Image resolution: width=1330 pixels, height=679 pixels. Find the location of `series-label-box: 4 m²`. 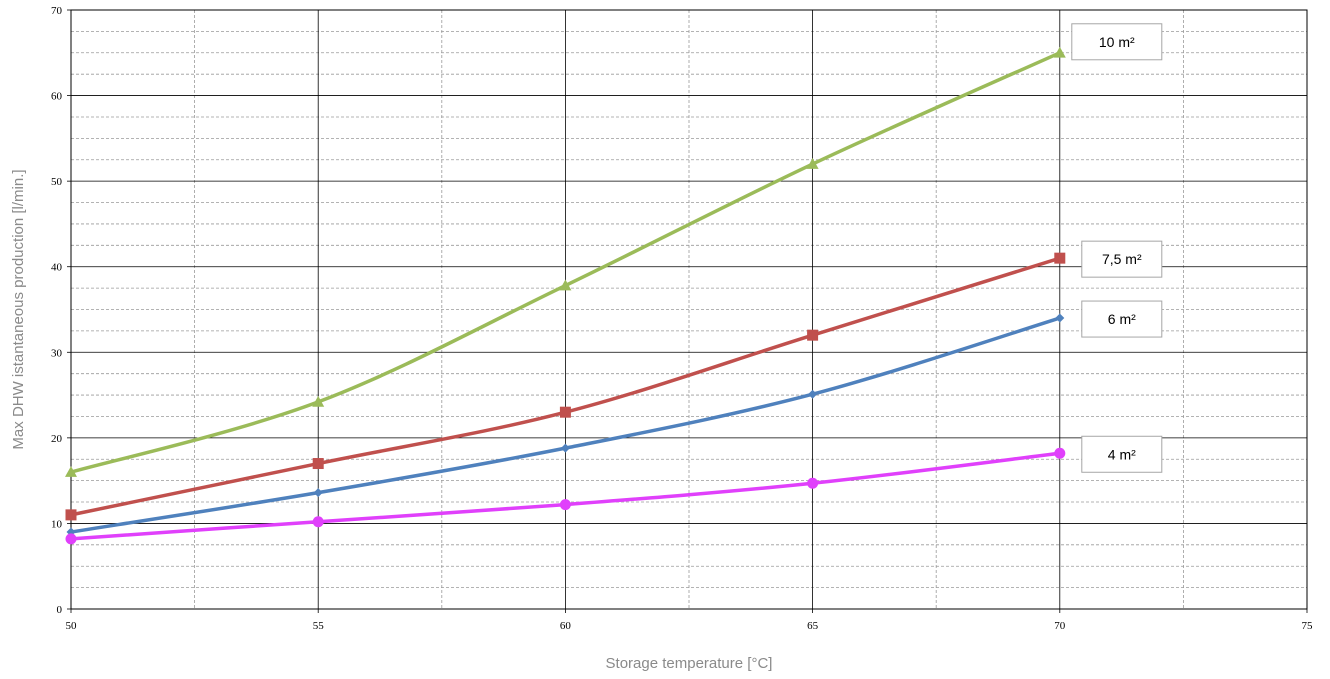

series-label-box: 4 m² is located at coordinates (1122, 454).